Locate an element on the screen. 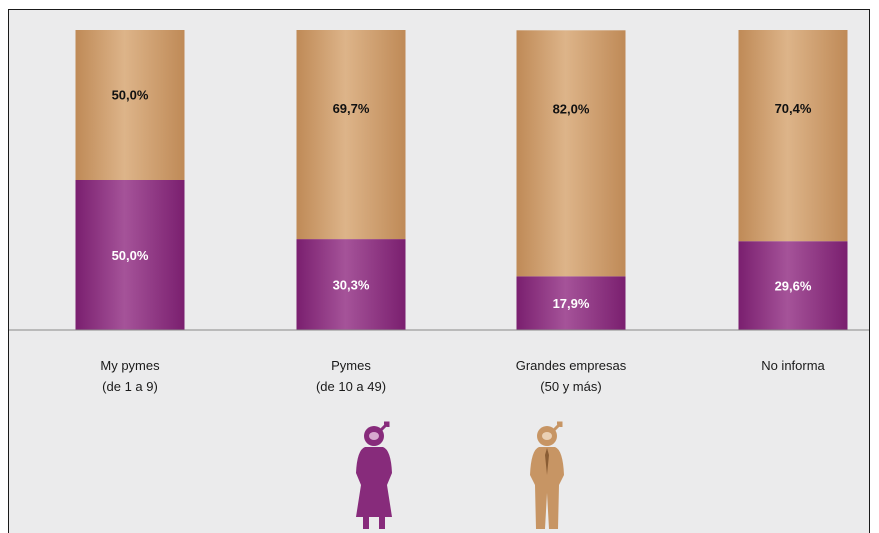 This screenshot has height=533, width=879. male-value-label-3: 70,4% is located at coordinates (793, 108).